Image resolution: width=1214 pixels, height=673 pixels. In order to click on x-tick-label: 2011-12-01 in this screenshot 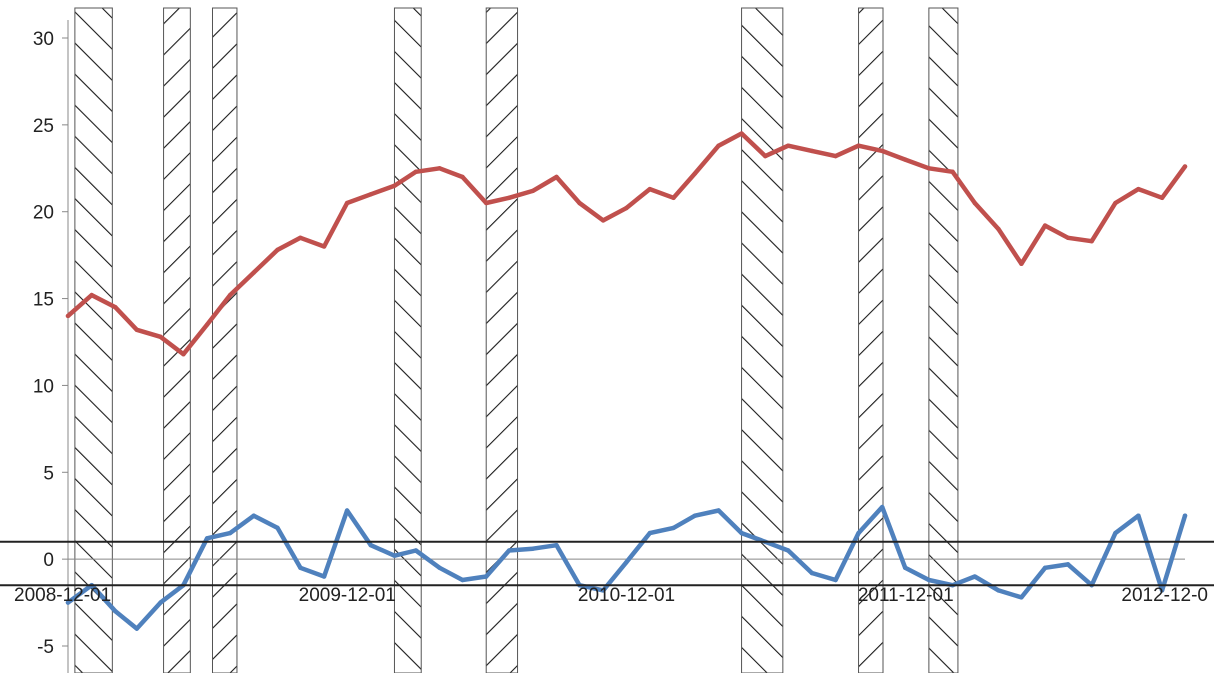, I will do `click(906, 595)`.